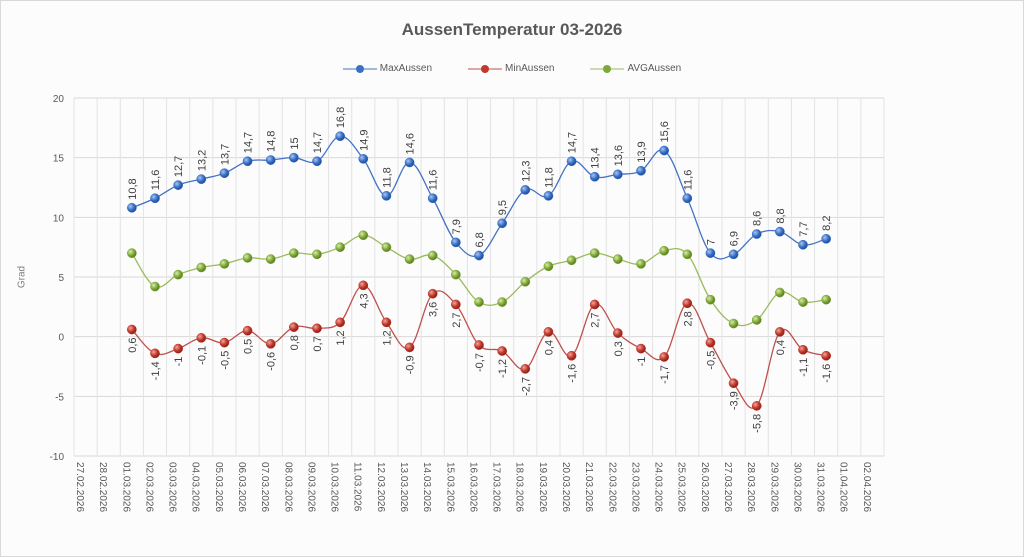 Image resolution: width=1024 pixels, height=557 pixels. Describe the element at coordinates (635, 68) in the screenshot. I see `legend-item-avg: AVGAussen` at that location.